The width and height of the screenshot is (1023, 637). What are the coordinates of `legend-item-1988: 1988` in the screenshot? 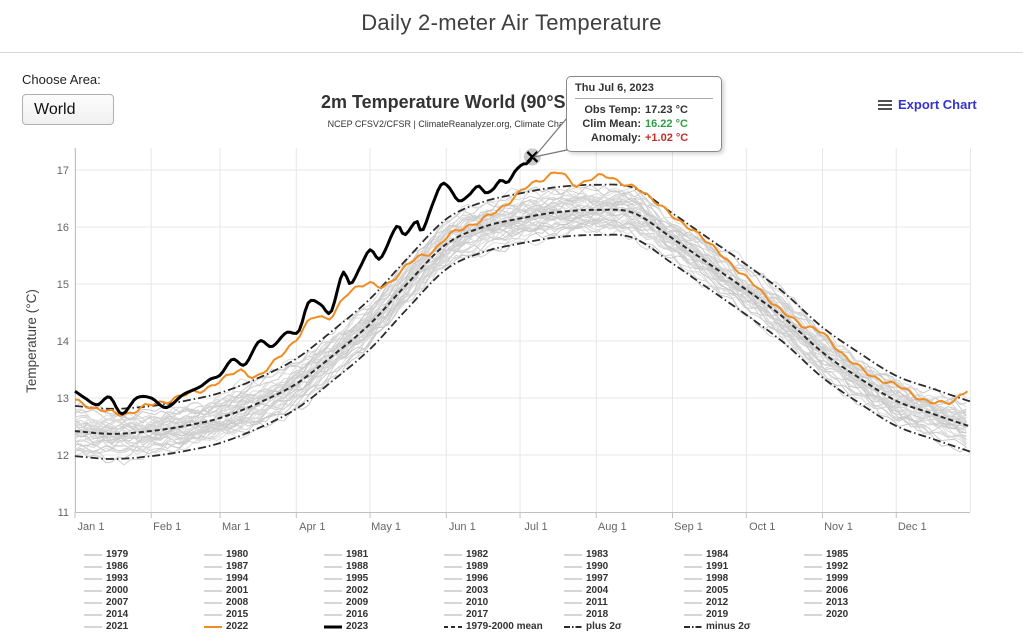 It's located at (384, 567).